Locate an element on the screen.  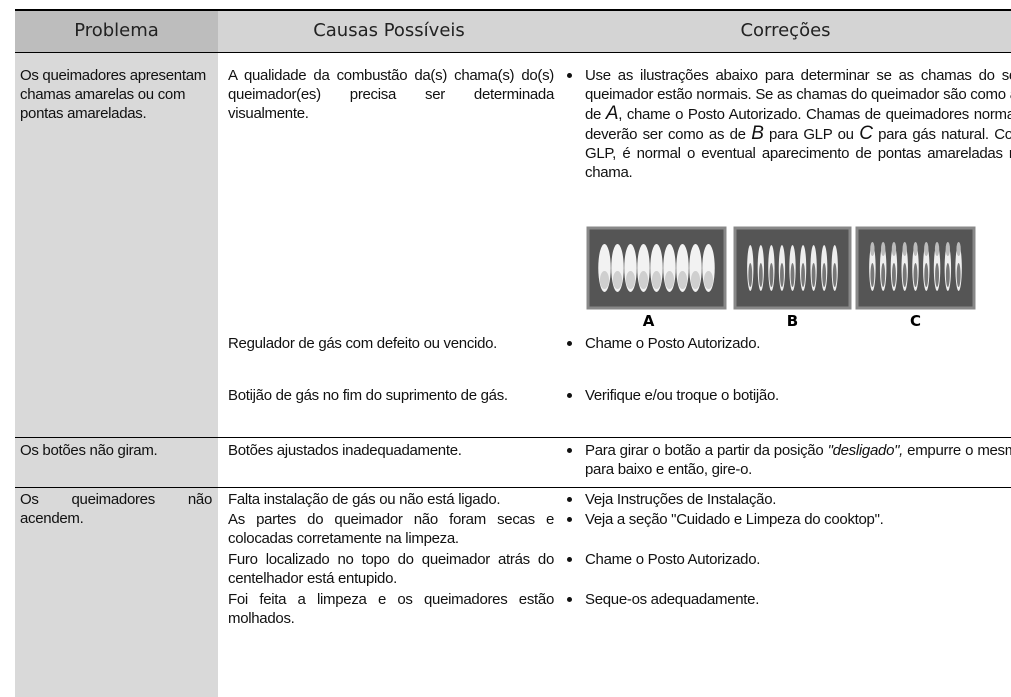
figure-label: C is located at coordinates (915, 321).